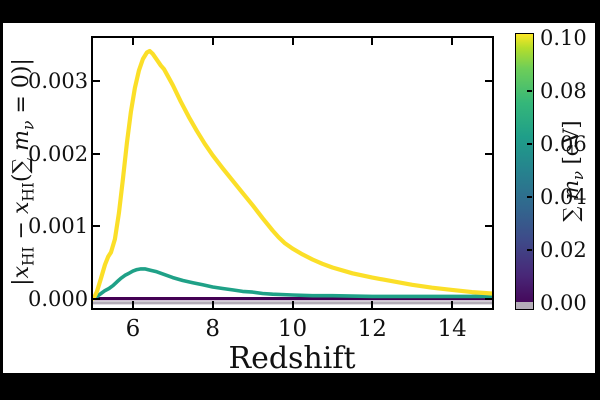 The width and height of the screenshot is (600, 400). What do you see at coordinates (563, 250) in the screenshot?
I see `colorbar-tick-label: 0.02` at bounding box center [563, 250].